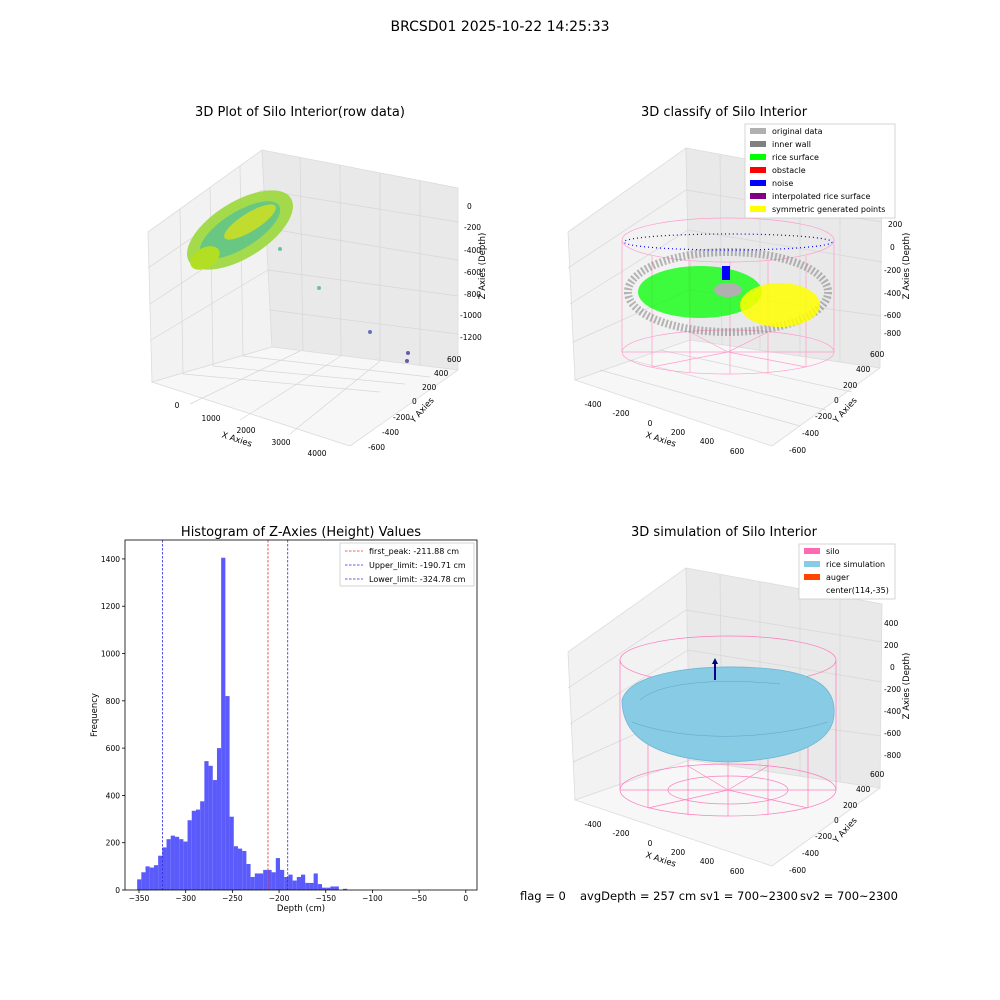 This screenshot has height=1000, width=1000. What do you see at coordinates (117, 890) in the screenshot?
I see `histogram-y-tick-label: 0` at bounding box center [117, 890].